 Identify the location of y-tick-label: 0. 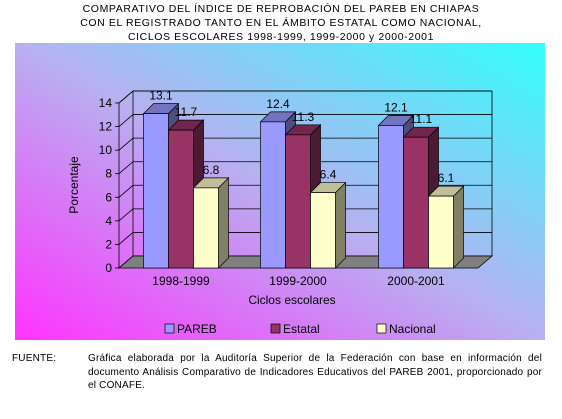
(108, 268).